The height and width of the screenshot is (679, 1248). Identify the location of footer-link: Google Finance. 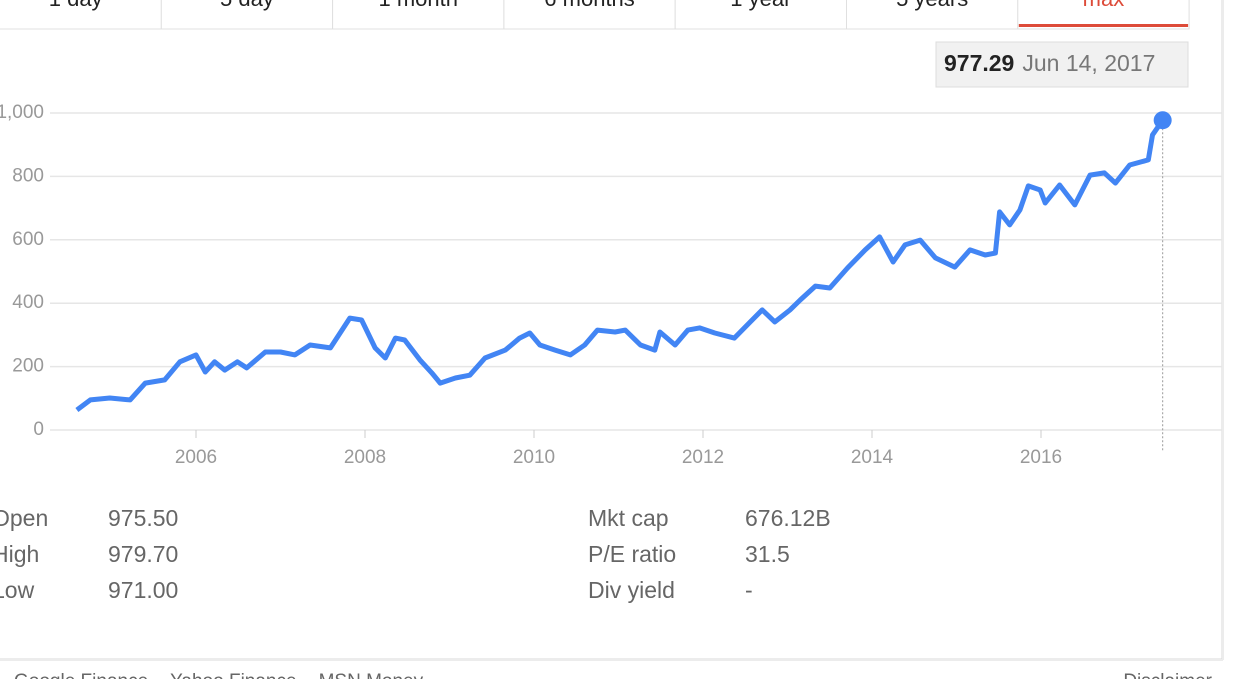
(81, 675).